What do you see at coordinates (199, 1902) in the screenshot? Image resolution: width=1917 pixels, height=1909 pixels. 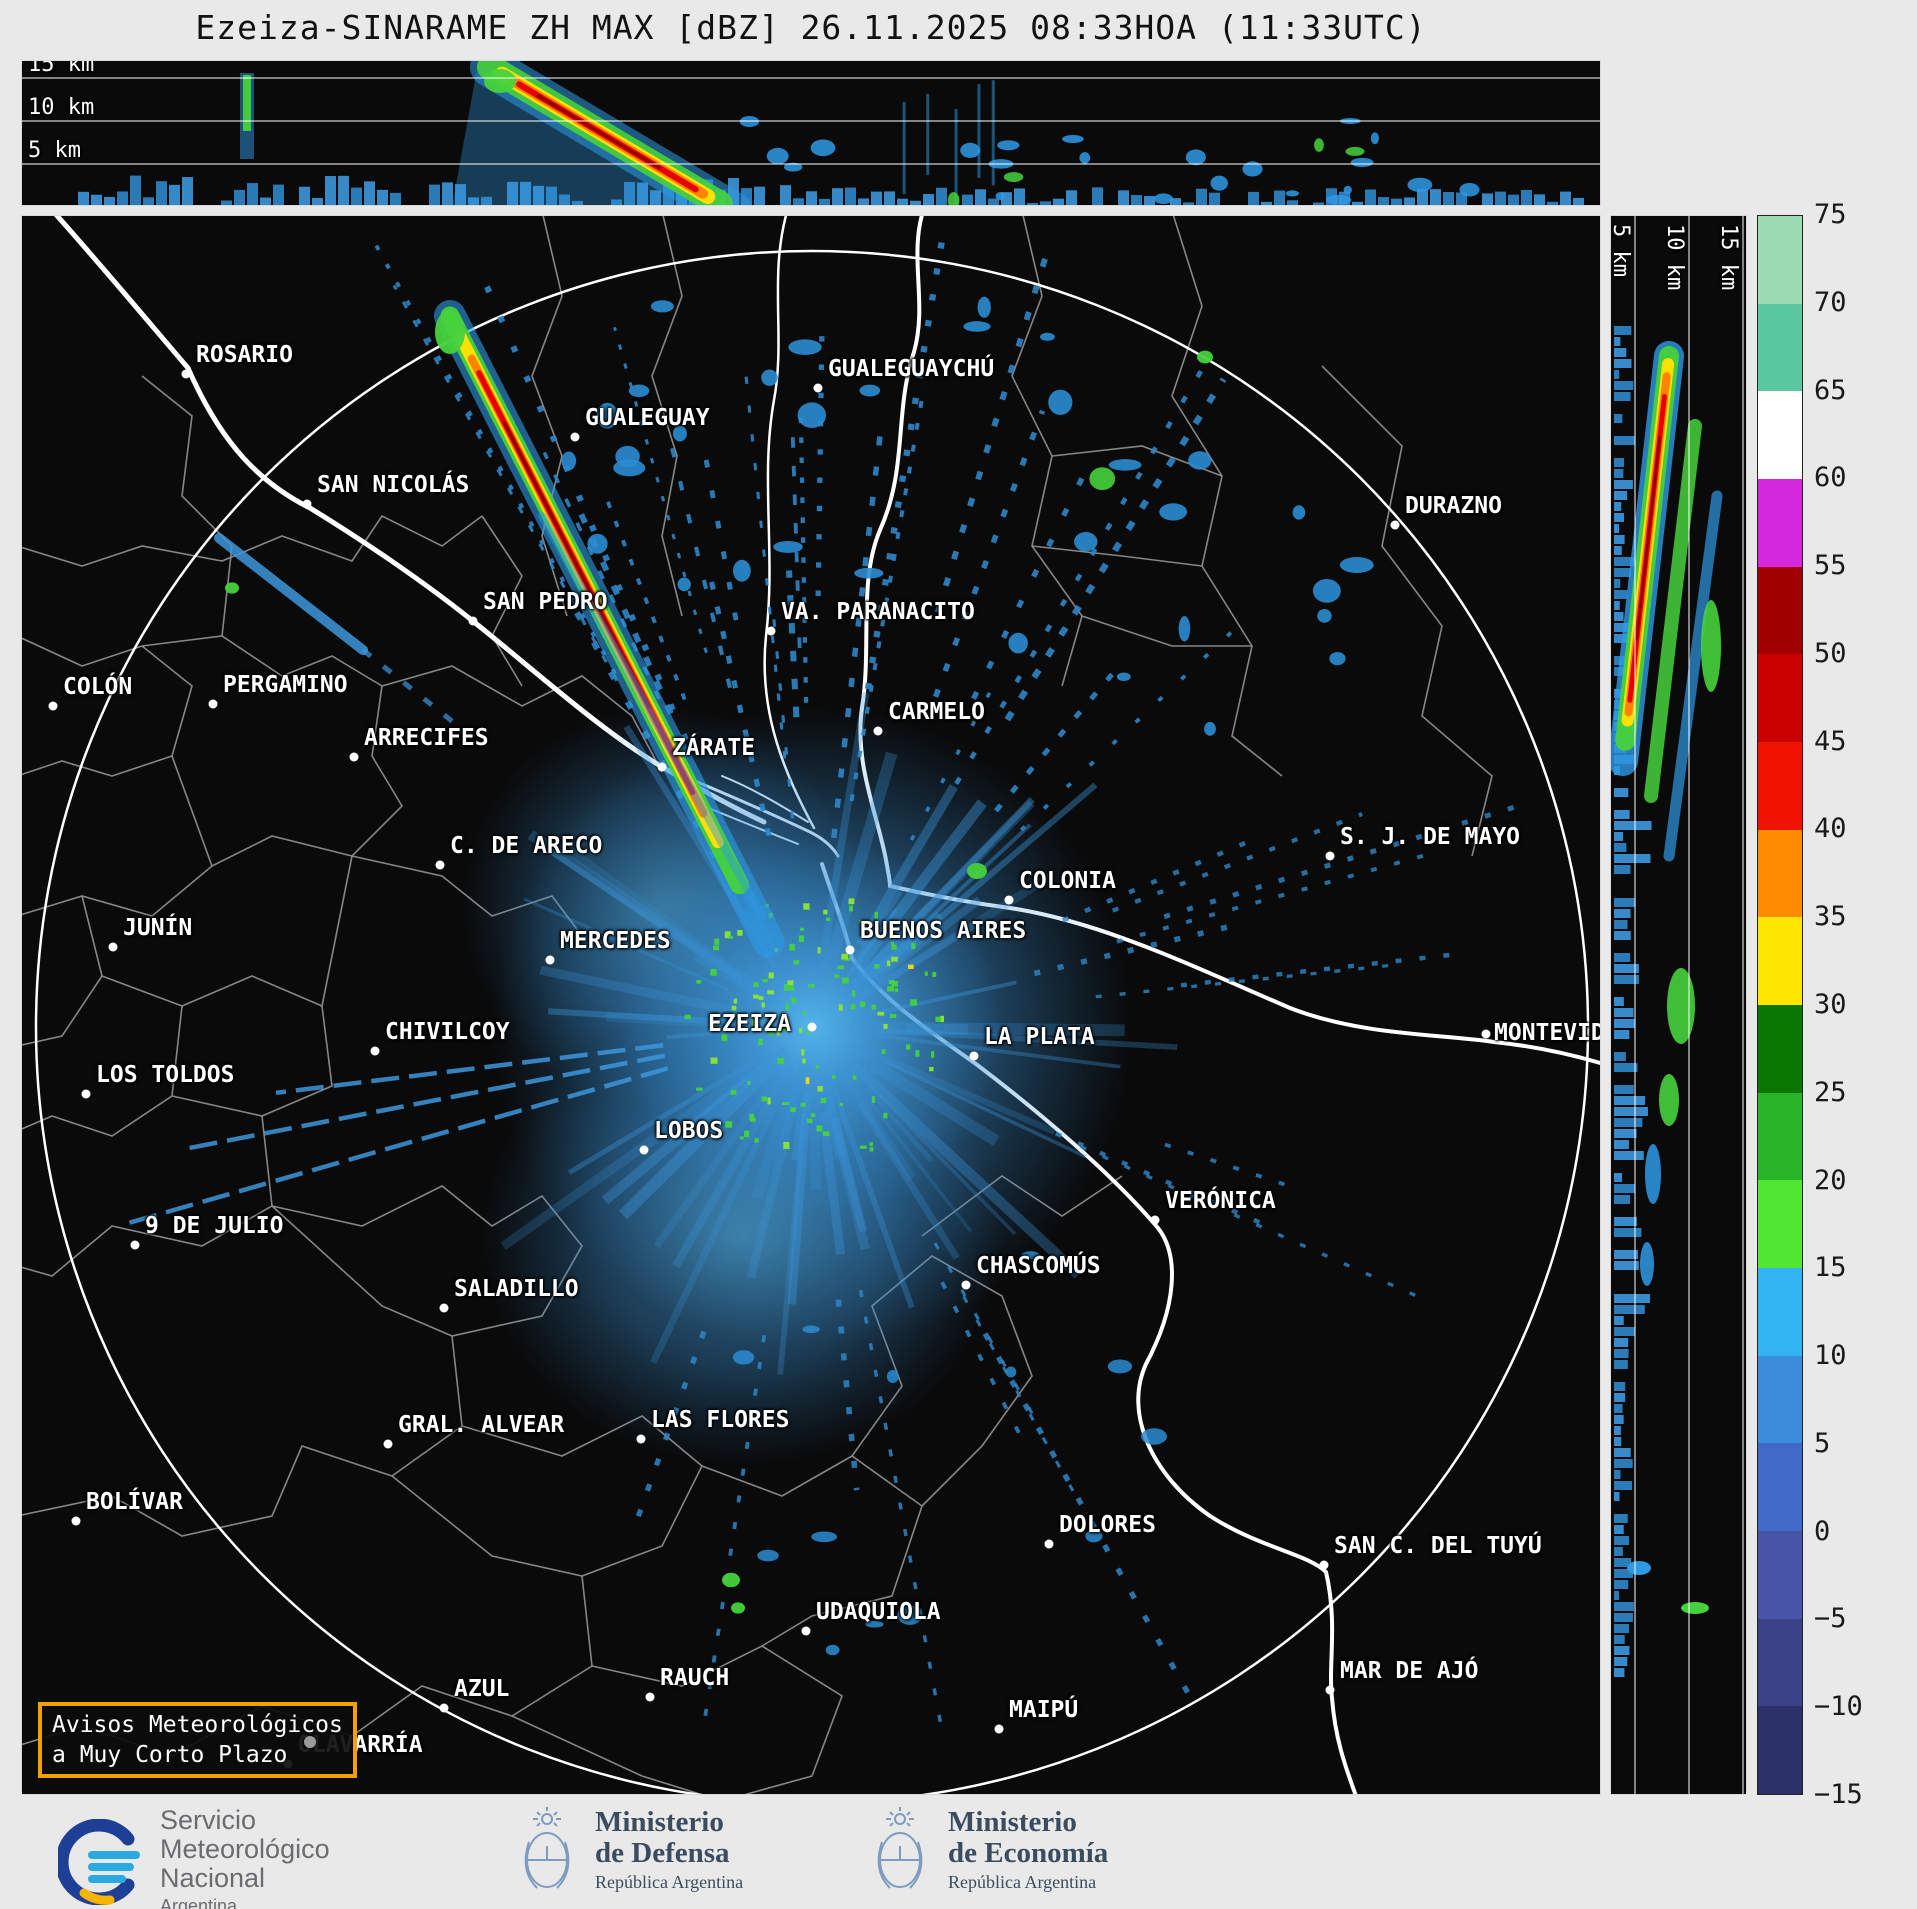 I see `smn-country: Argentina` at bounding box center [199, 1902].